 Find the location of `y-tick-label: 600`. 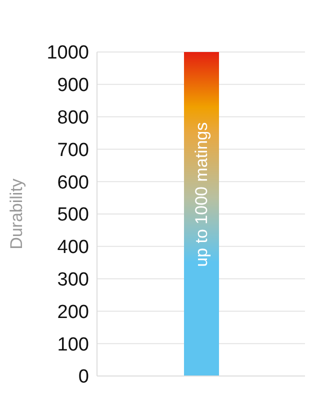

y-tick-label: 600 is located at coordinates (73, 183).